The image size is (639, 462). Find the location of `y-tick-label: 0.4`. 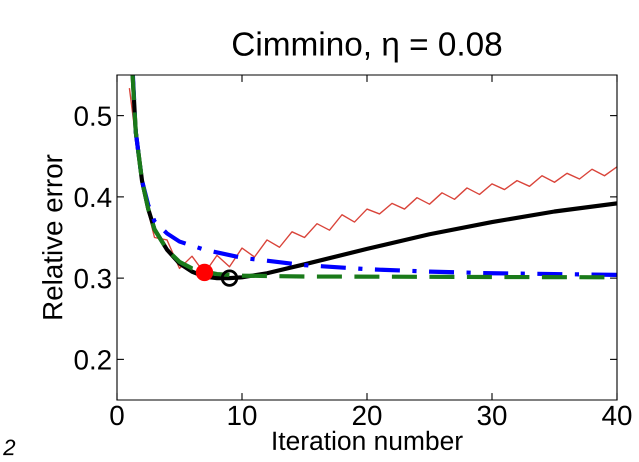

y-tick-label: 0.4 is located at coordinates (93, 198).